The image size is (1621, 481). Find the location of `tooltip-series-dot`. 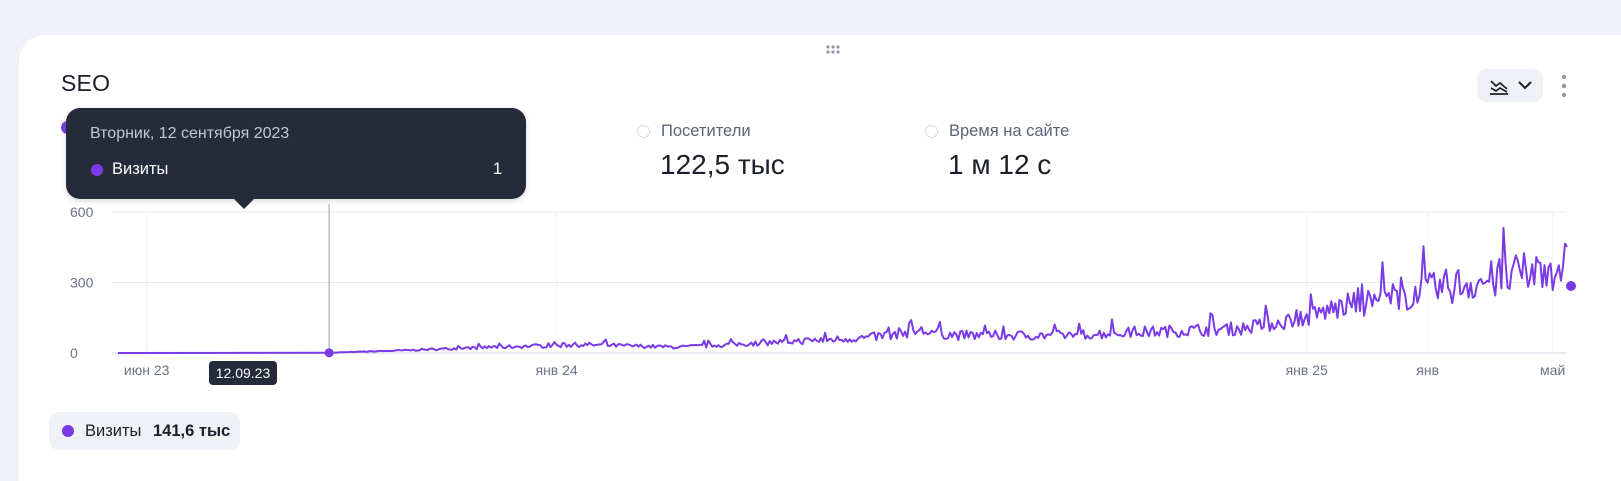

tooltip-series-dot is located at coordinates (97, 170).